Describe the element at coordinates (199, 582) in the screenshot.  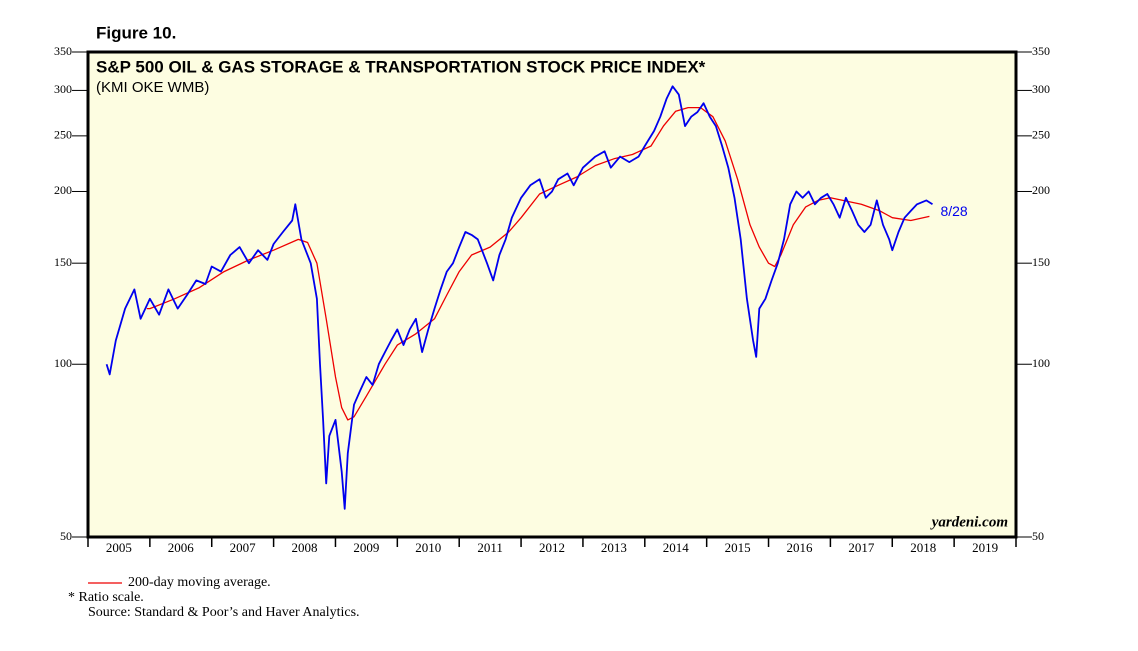
I see `legend-label: 200-day moving average.` at that location.